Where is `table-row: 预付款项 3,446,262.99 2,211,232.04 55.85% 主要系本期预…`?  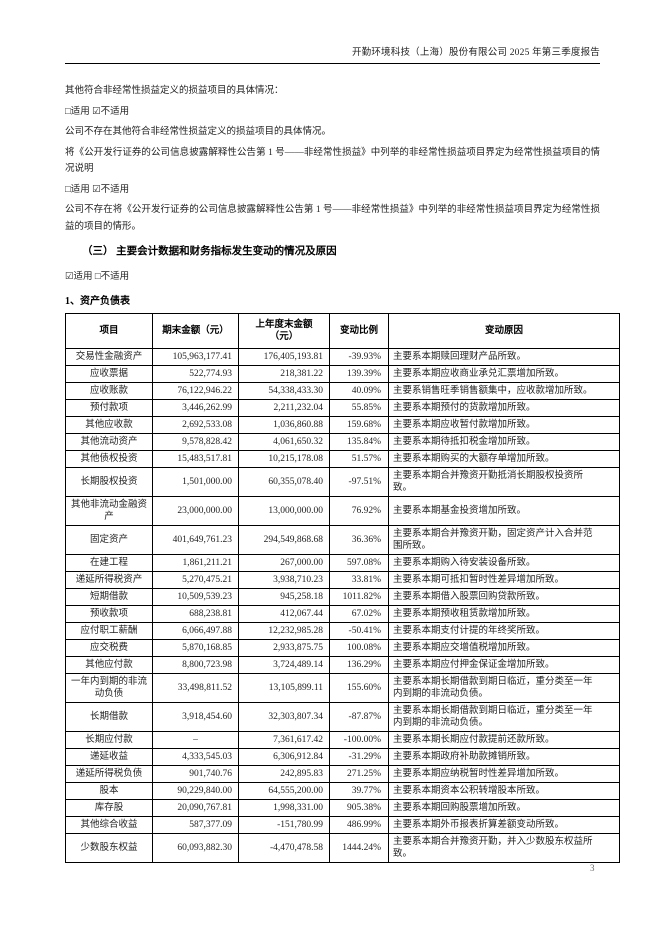
table-row: 预付款项 3,446,262.99 2,211,232.04 55.85% 主要系本期预… is located at coordinates (342, 407).